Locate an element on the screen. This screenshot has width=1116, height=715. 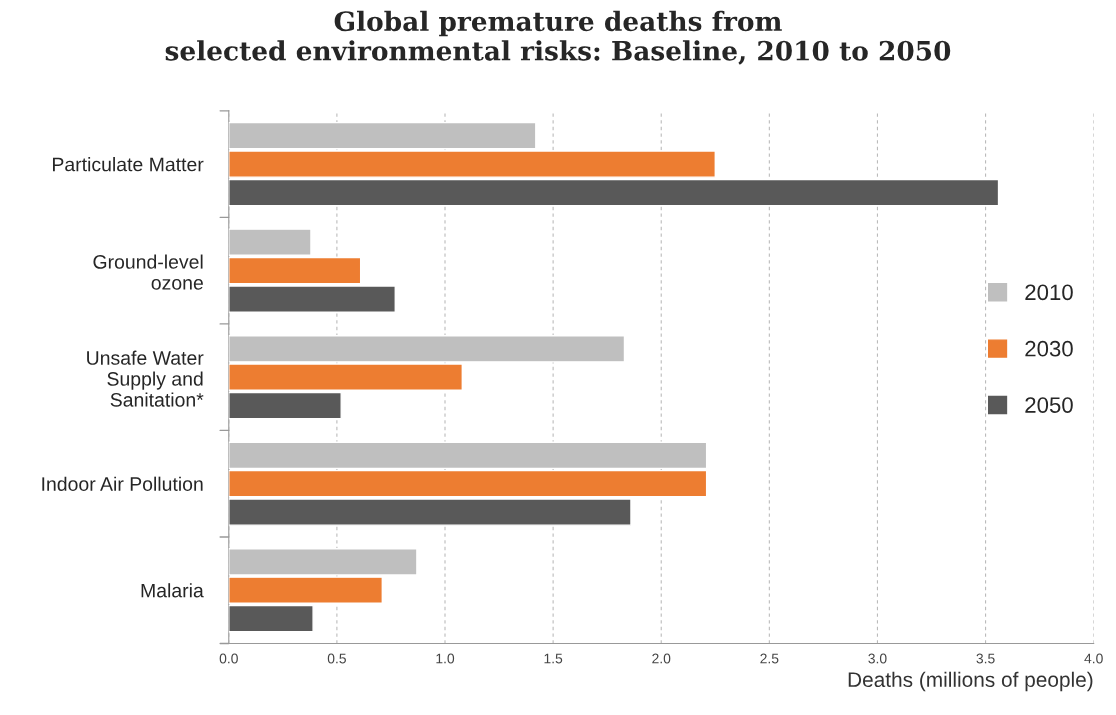
x-axis-title: Deaths (millions of people) is located at coordinates (970, 681).